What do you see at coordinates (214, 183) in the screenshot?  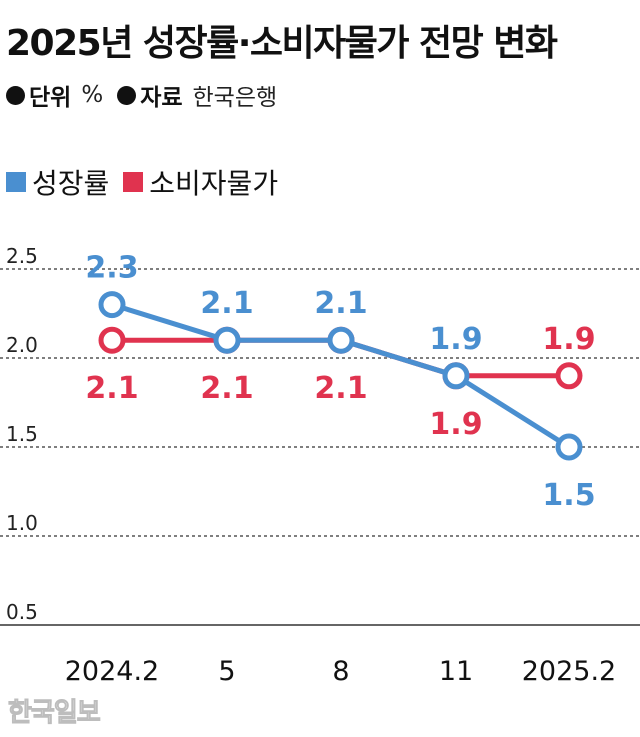 I see `legend-label-cpi: 소비자물가` at bounding box center [214, 183].